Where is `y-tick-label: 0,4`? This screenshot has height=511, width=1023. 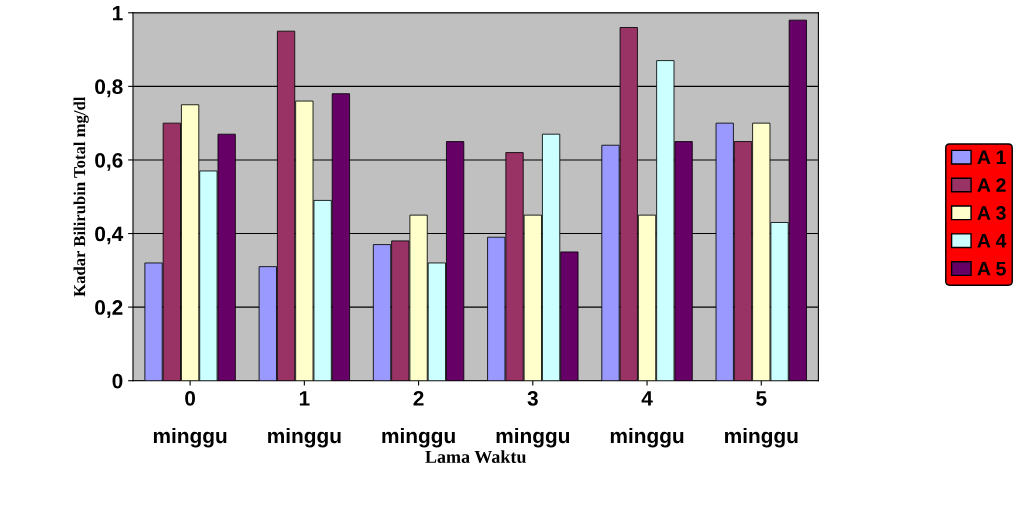
y-tick-label: 0,4 is located at coordinates (109, 235).